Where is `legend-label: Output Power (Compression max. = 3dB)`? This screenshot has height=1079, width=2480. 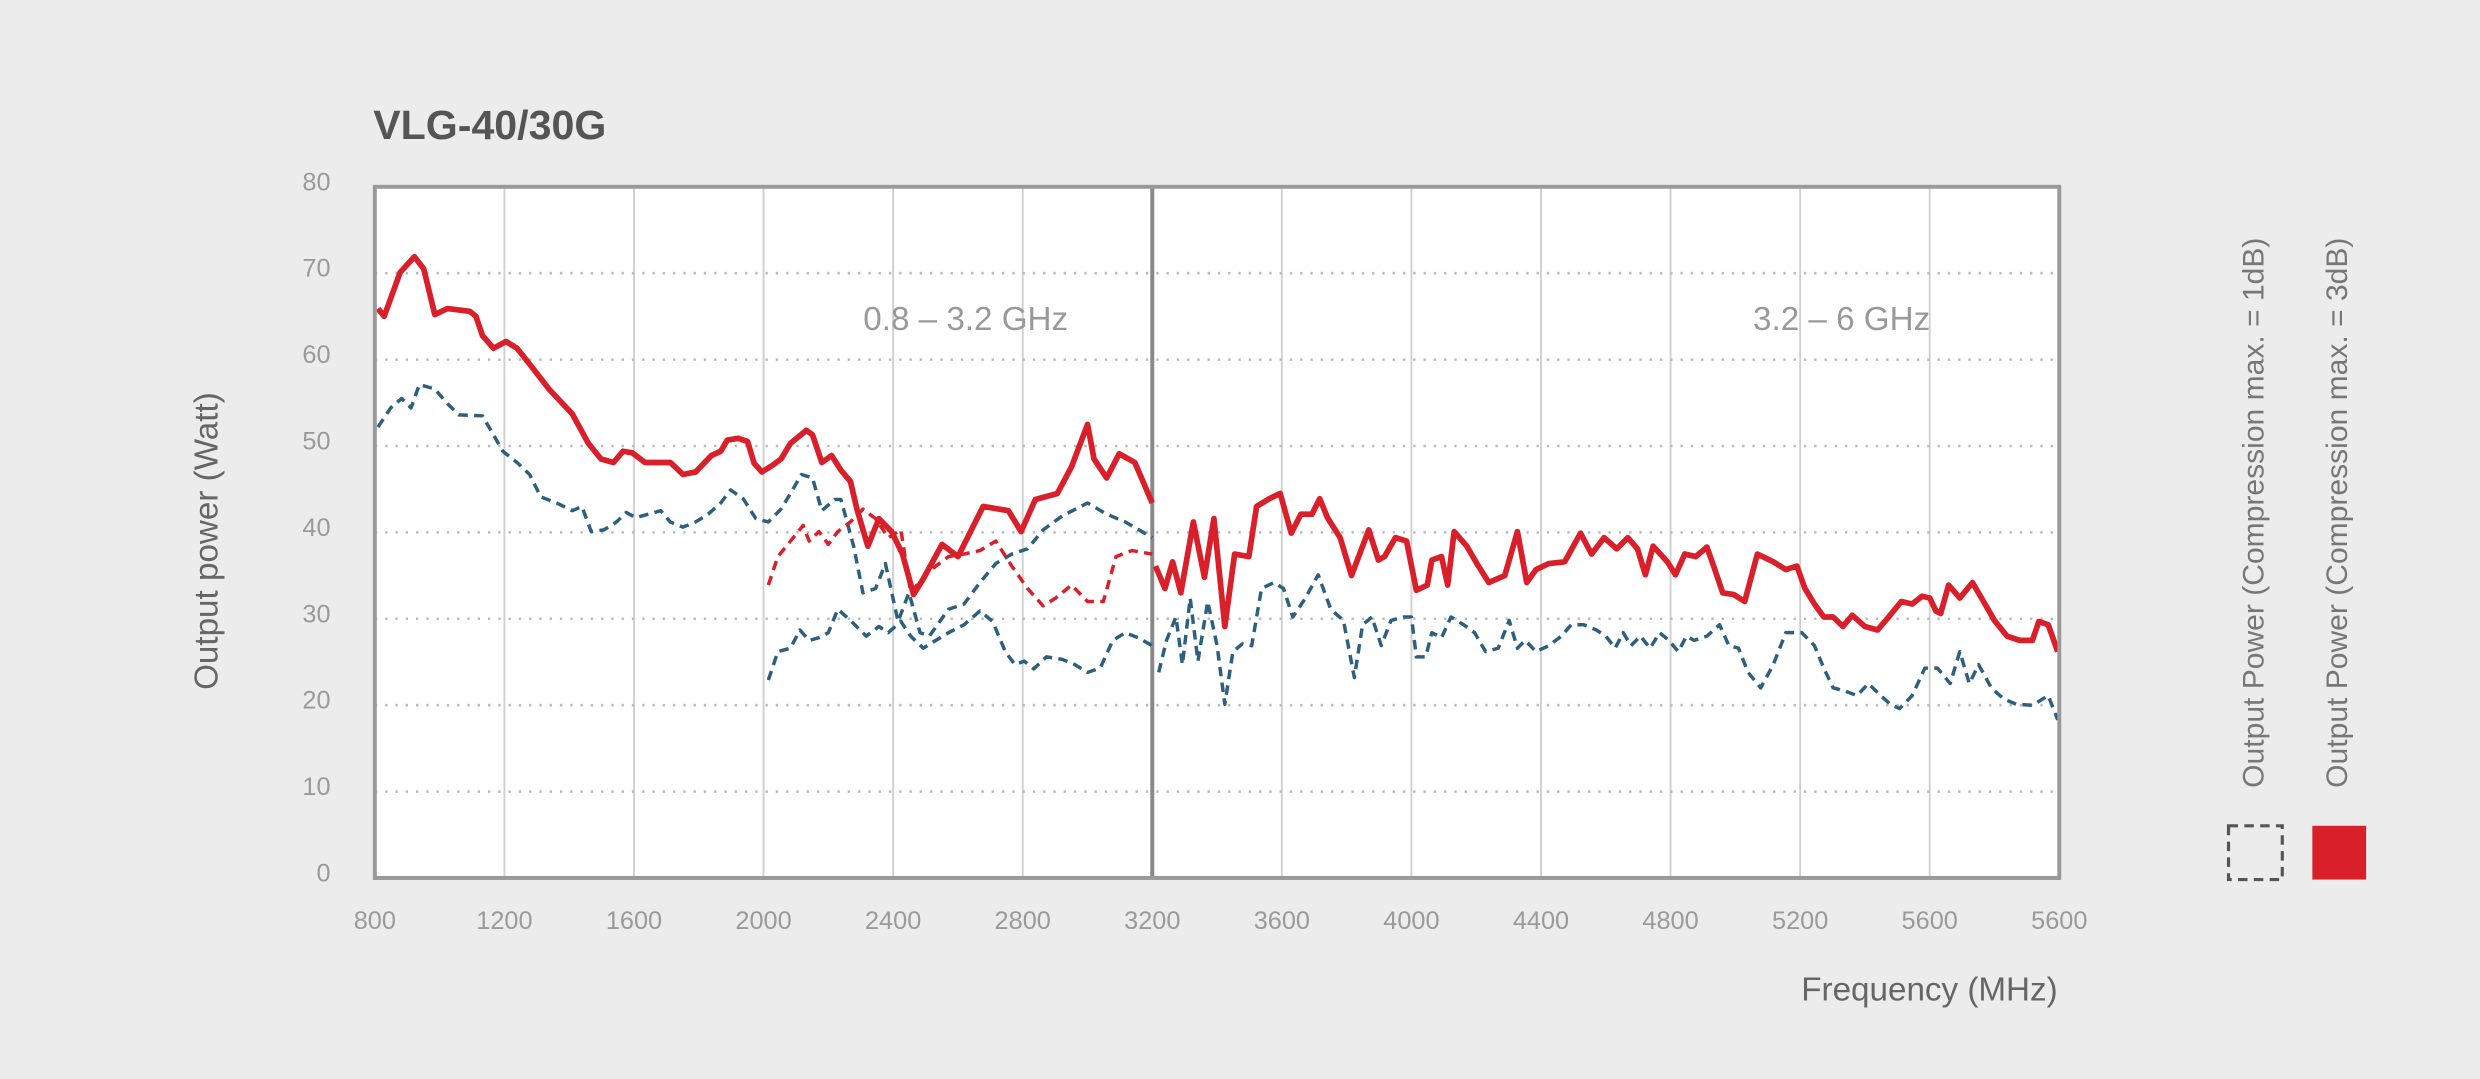 legend-label: Output Power (Compression max. = 3dB) is located at coordinates (2337, 513).